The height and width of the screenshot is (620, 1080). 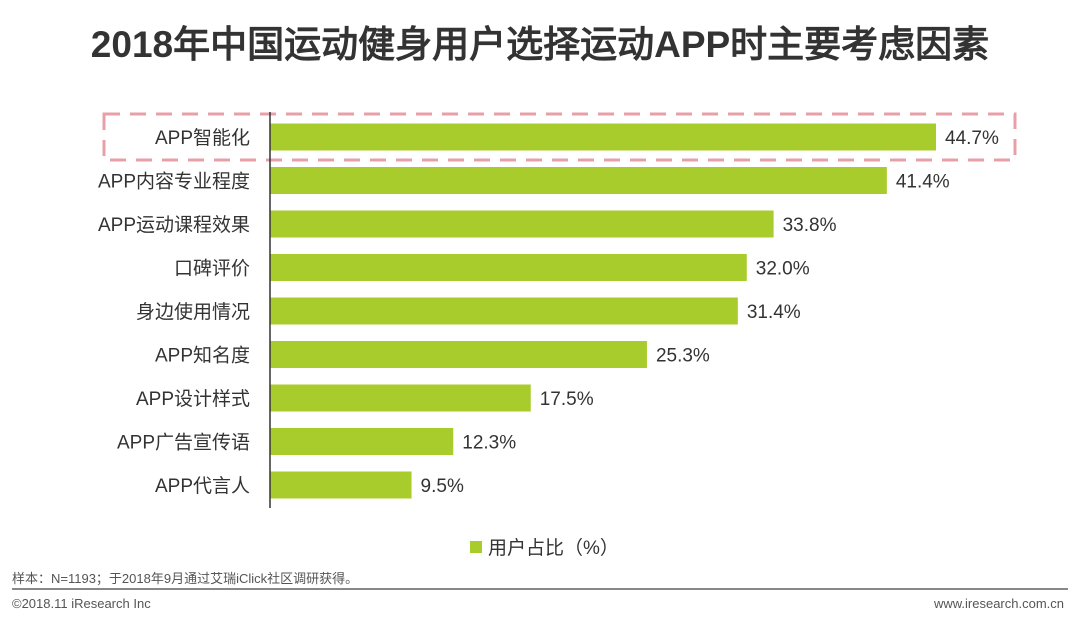 I want to click on footer-divider, so click(x=540, y=589).